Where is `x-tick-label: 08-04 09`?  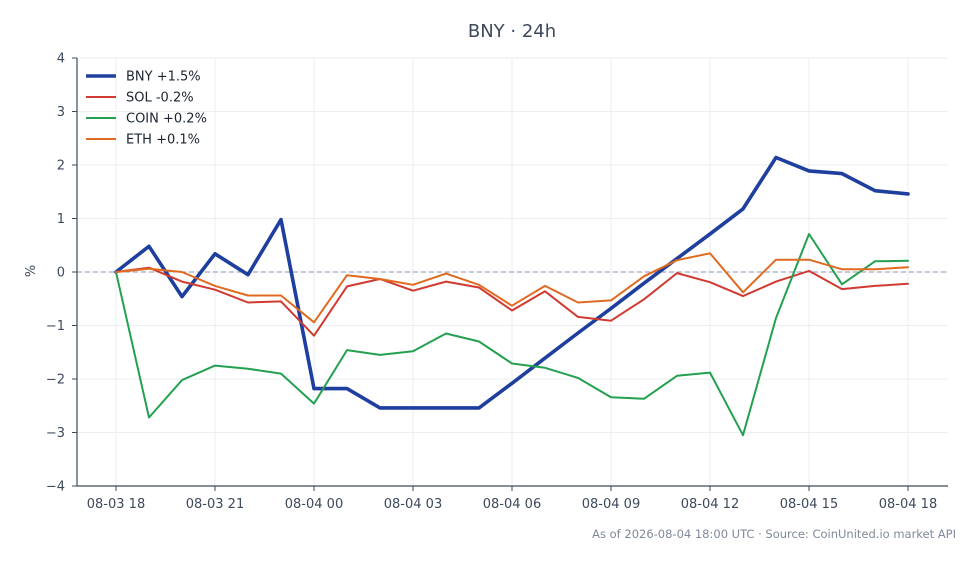 x-tick-label: 08-04 09 is located at coordinates (611, 504).